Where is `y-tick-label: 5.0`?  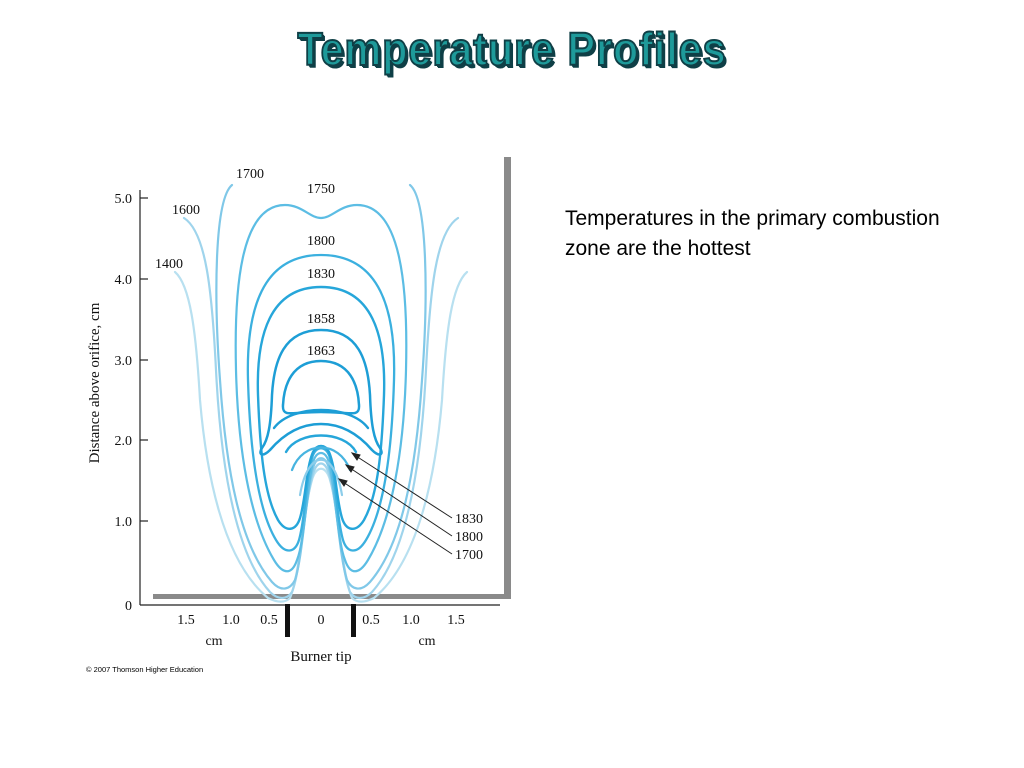 y-tick-label: 5.0 is located at coordinates (124, 199).